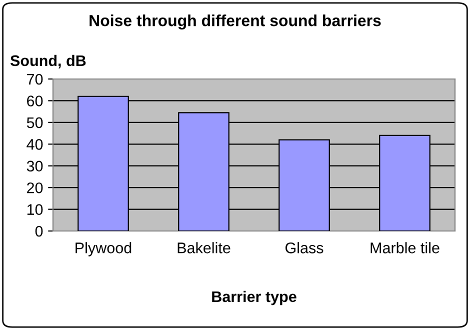 Image resolution: width=470 pixels, height=329 pixels. What do you see at coordinates (204, 248) in the screenshot?
I see `x-tick-label: Bakelite` at bounding box center [204, 248].